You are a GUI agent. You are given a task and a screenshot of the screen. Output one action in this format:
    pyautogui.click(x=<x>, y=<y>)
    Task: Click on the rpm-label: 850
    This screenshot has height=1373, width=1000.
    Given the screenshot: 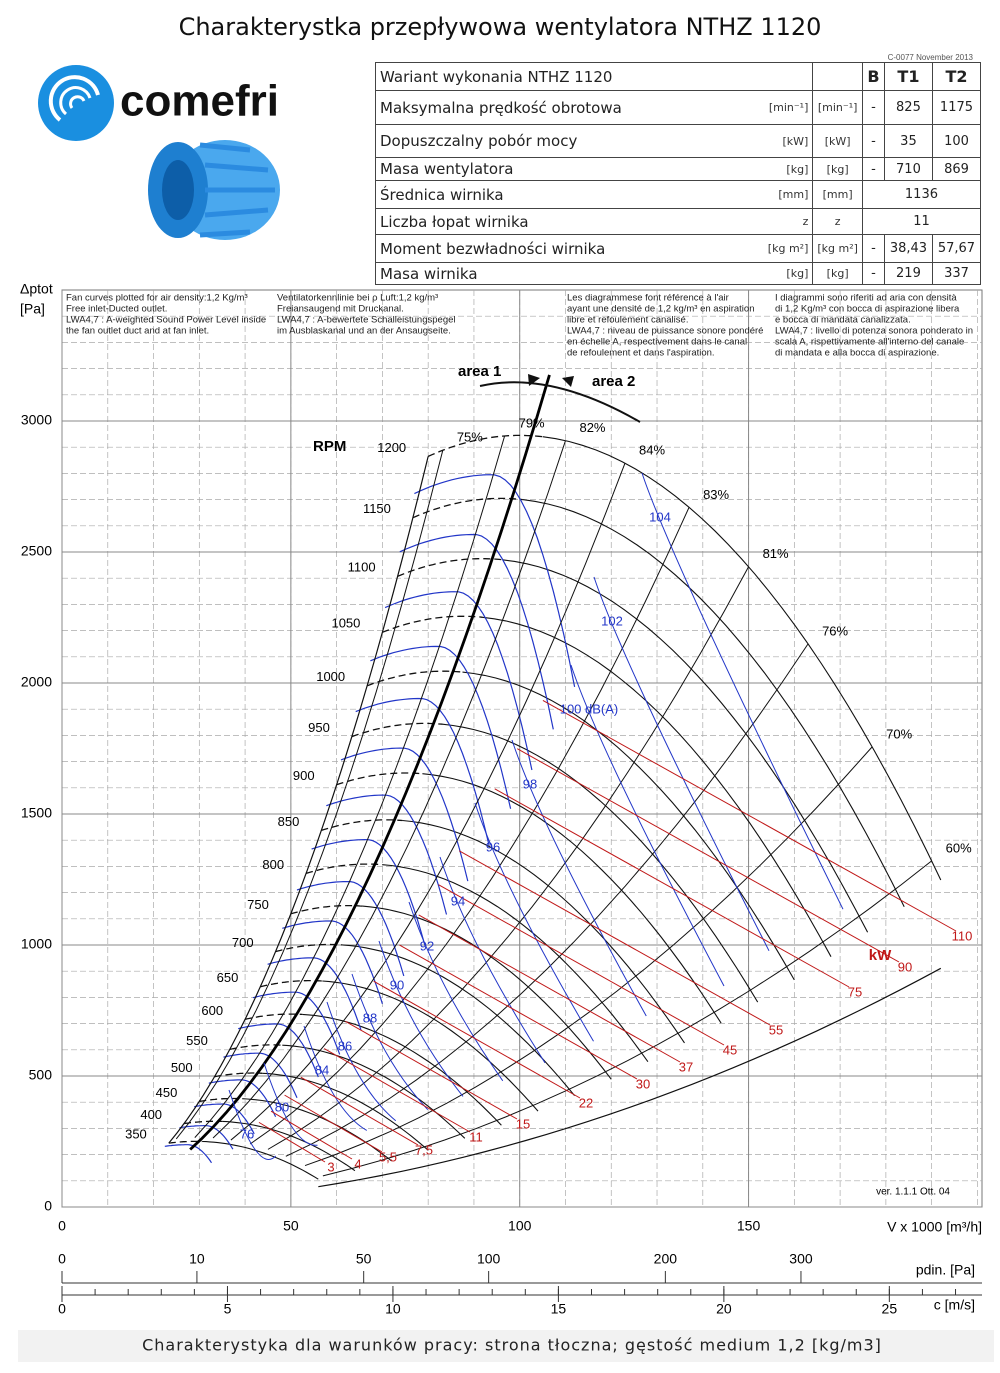 What is the action you would take?
    pyautogui.click(x=289, y=821)
    